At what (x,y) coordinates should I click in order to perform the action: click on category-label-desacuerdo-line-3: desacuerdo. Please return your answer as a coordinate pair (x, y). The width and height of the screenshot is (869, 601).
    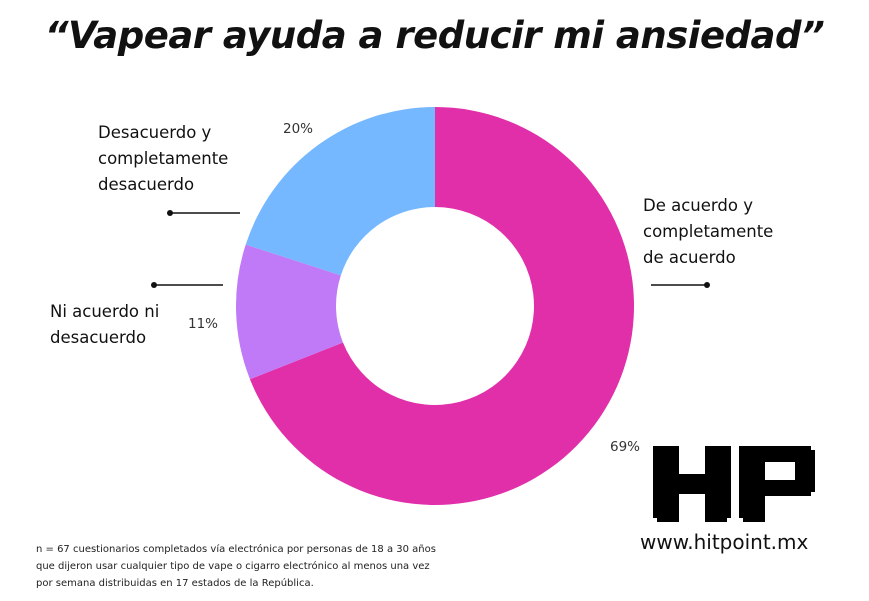
    Looking at the image, I should click on (146, 184).